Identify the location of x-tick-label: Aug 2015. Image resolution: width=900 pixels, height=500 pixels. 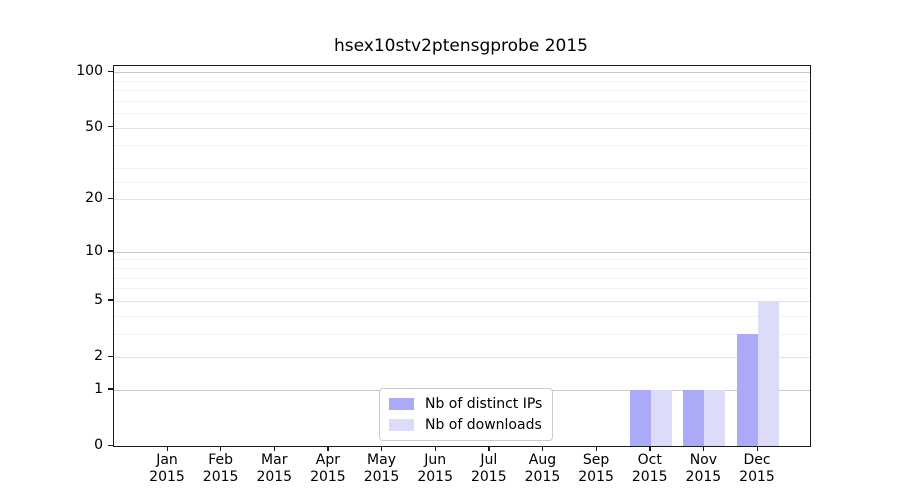
(542, 469).